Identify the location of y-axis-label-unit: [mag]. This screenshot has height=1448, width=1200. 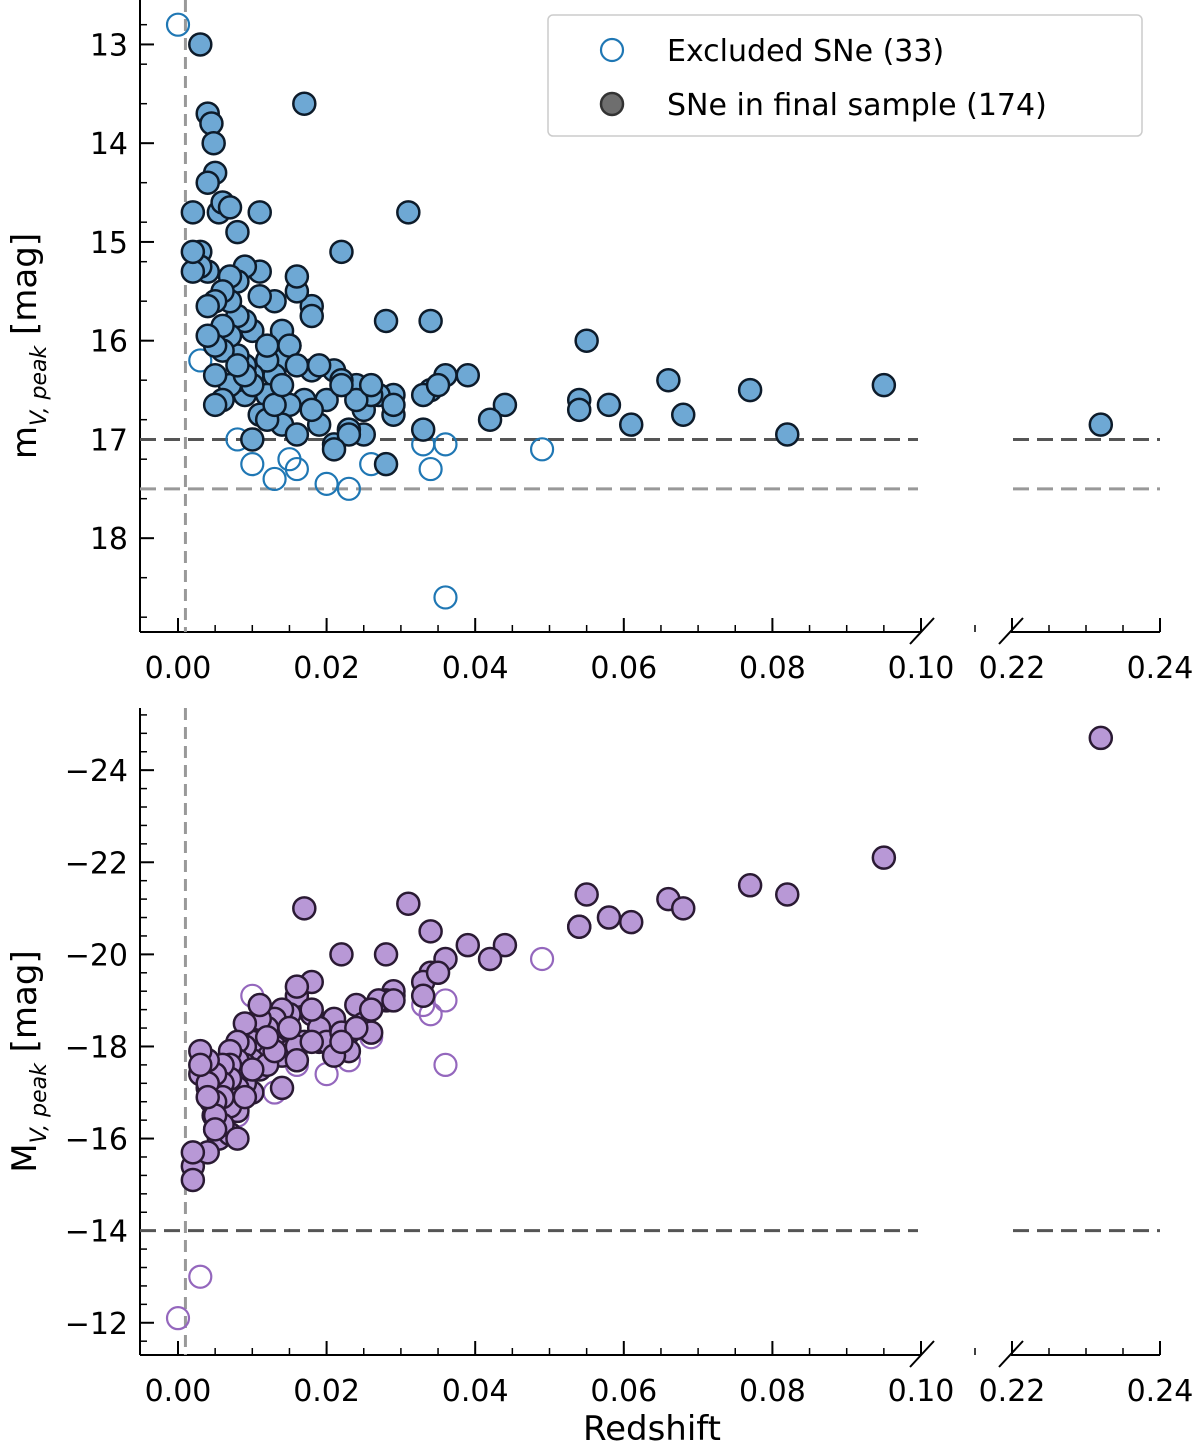
(25, 289).